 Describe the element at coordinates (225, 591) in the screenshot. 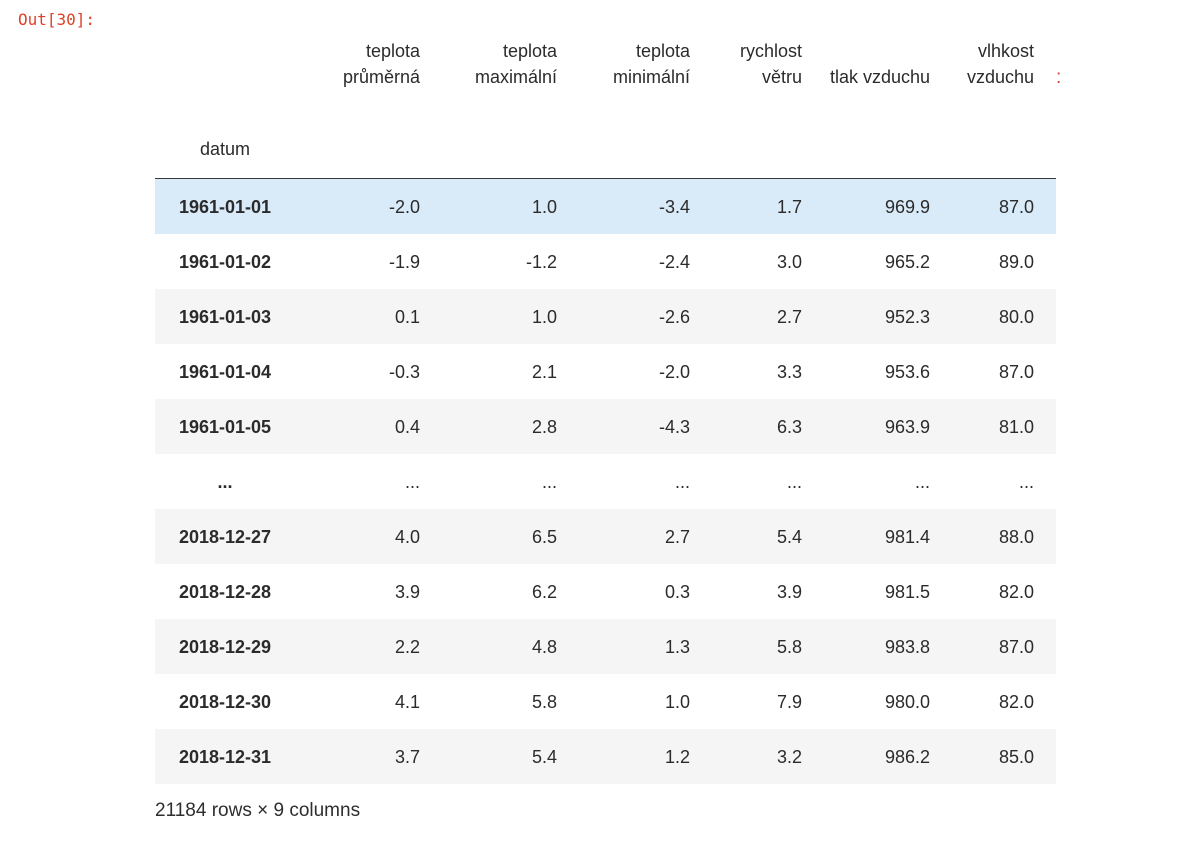

I see `row-index: 2018-12-28` at that location.